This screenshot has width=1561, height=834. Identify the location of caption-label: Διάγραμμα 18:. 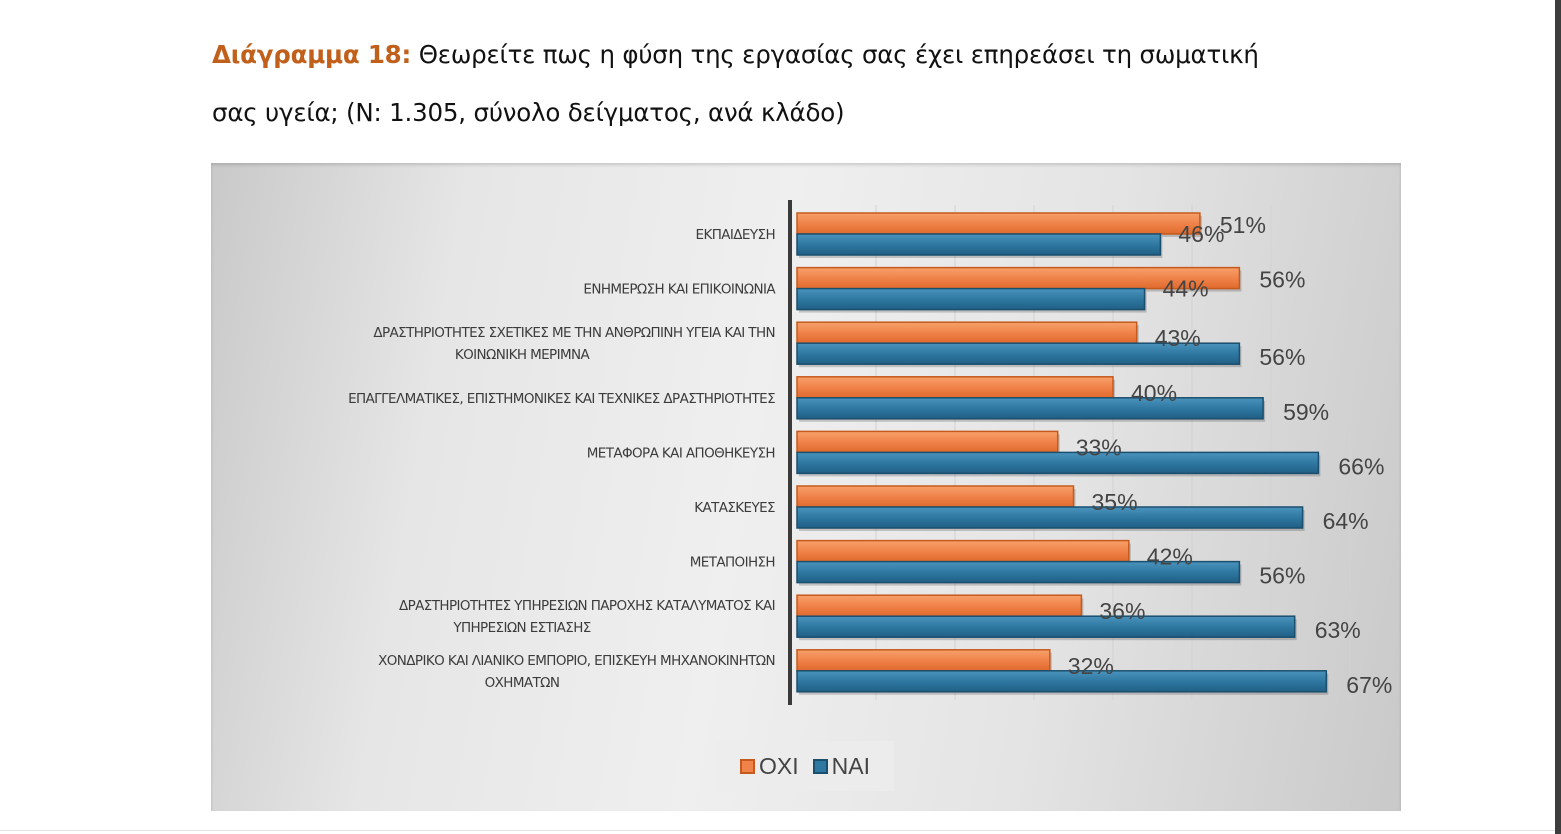
(312, 54).